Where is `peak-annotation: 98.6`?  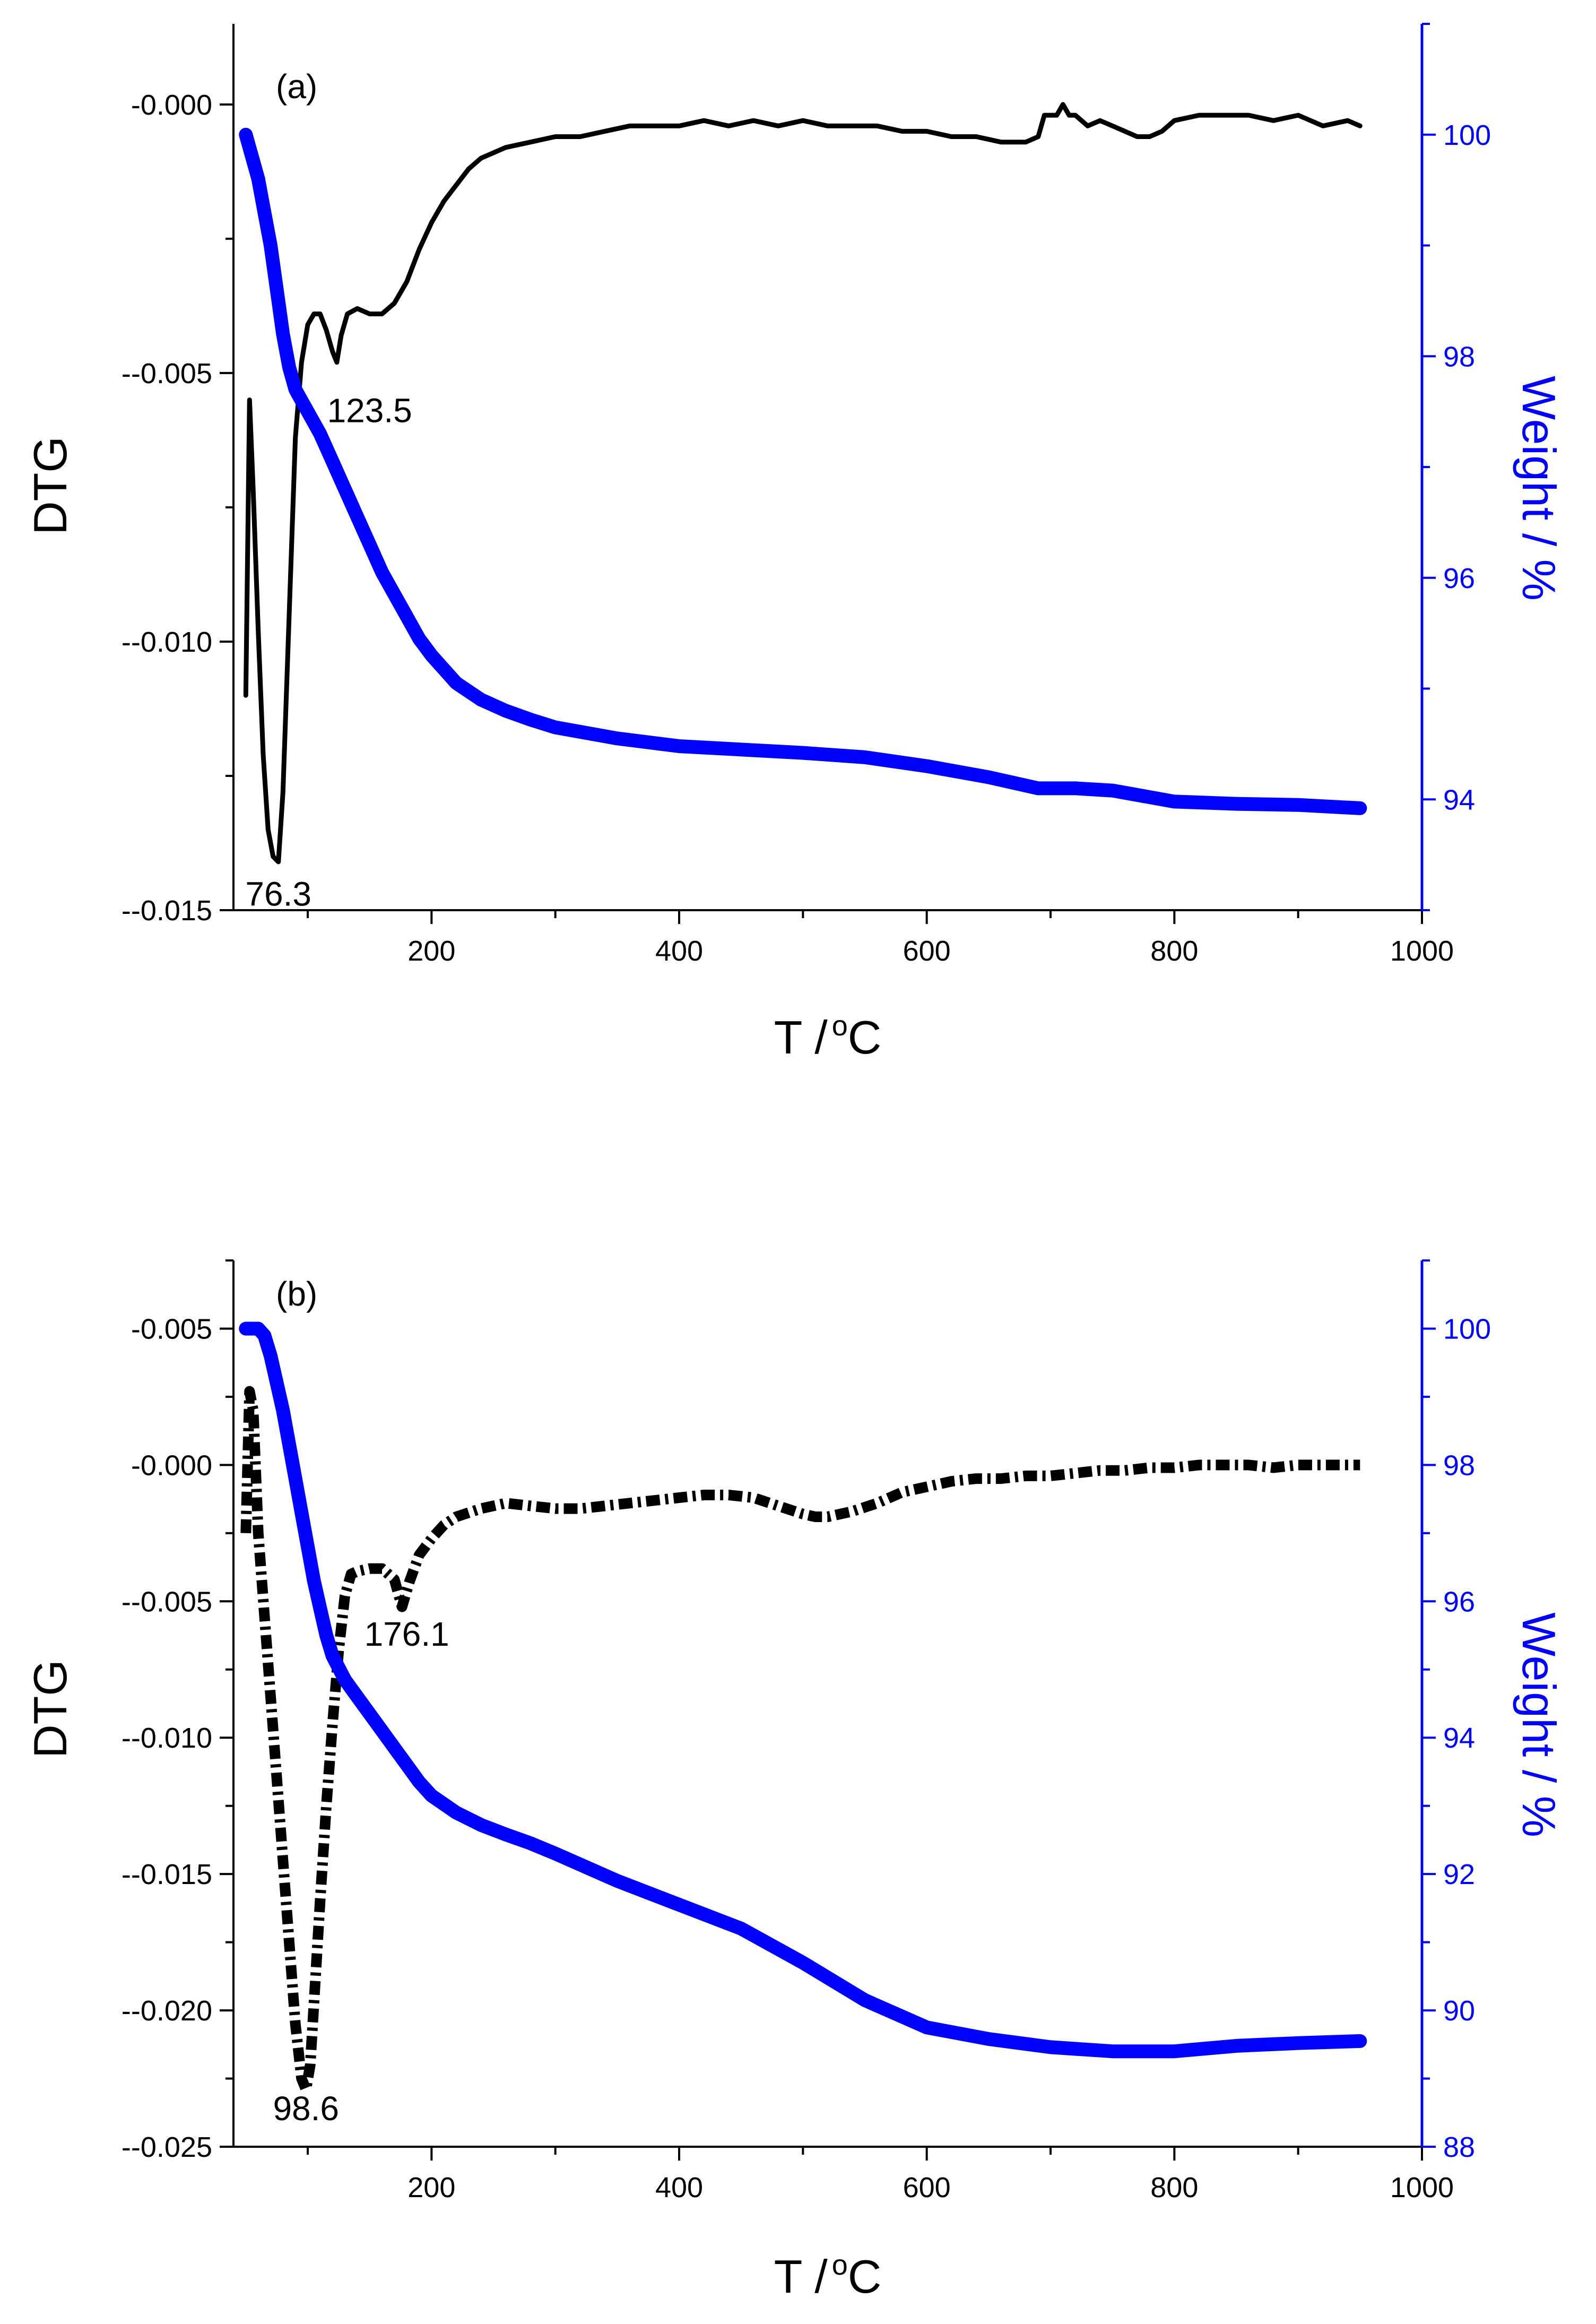 peak-annotation: 98.6 is located at coordinates (306, 2108).